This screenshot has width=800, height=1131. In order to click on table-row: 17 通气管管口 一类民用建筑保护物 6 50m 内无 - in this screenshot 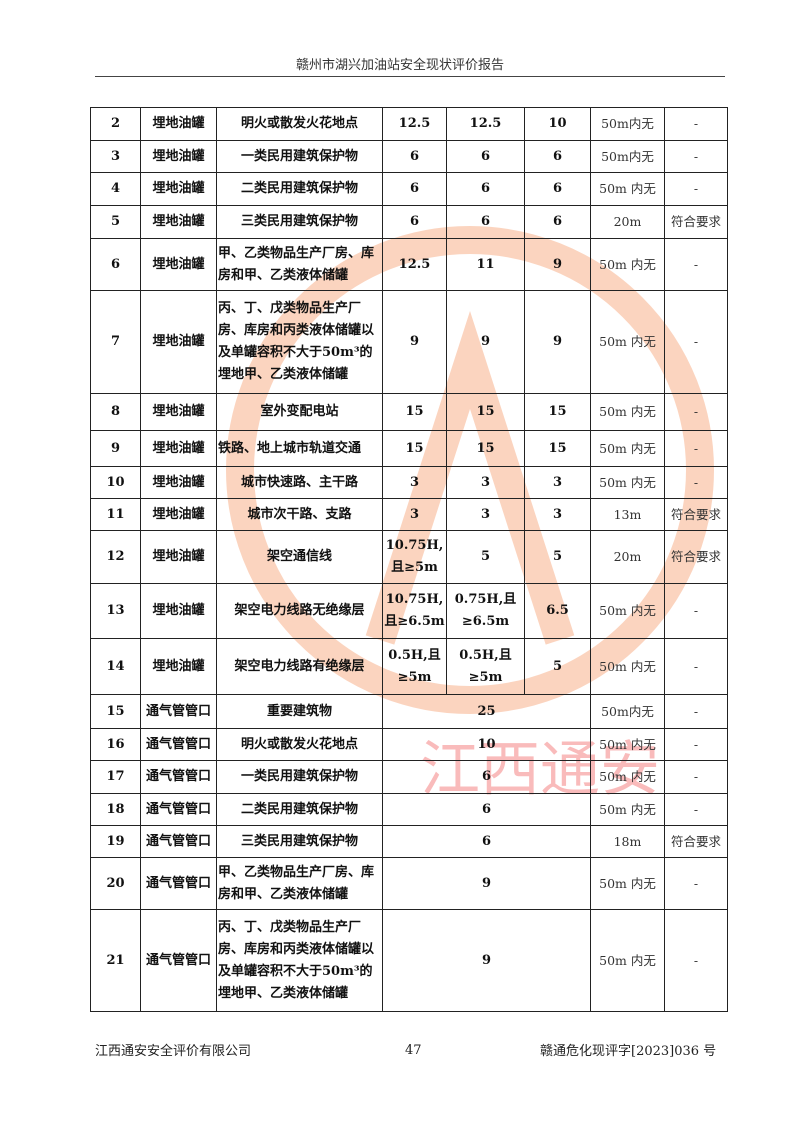, I will do `click(409, 777)`.